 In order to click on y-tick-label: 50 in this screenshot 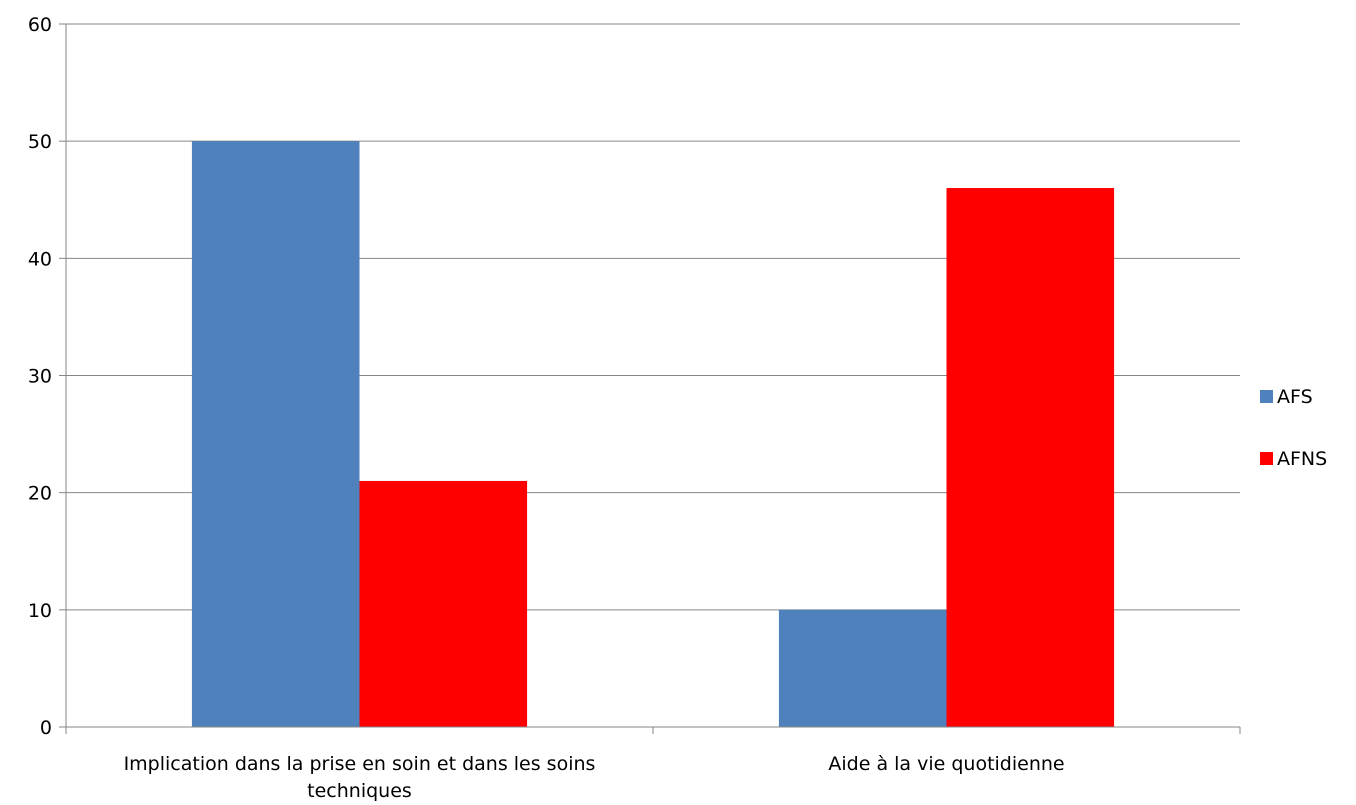, I will do `click(40, 142)`.